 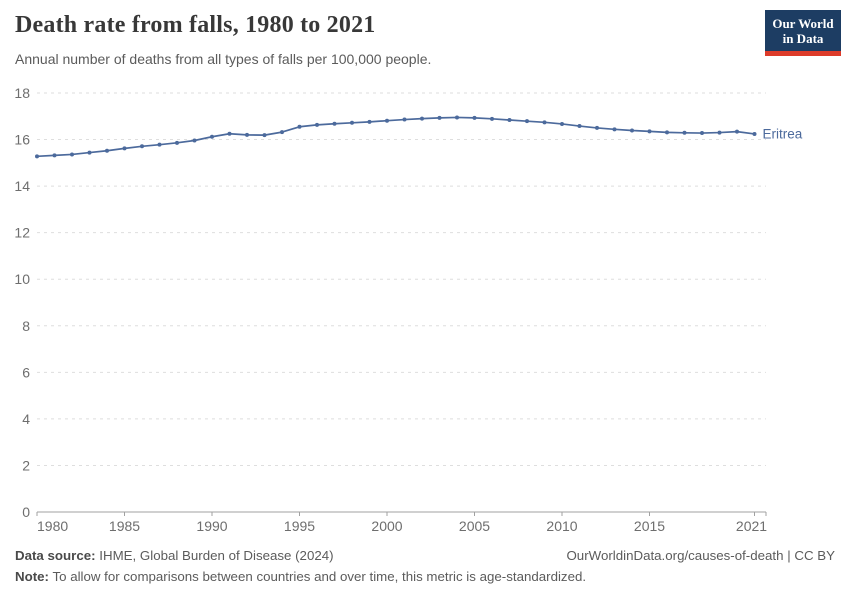 What do you see at coordinates (803, 23) in the screenshot?
I see `logo-line-1: Our World` at bounding box center [803, 23].